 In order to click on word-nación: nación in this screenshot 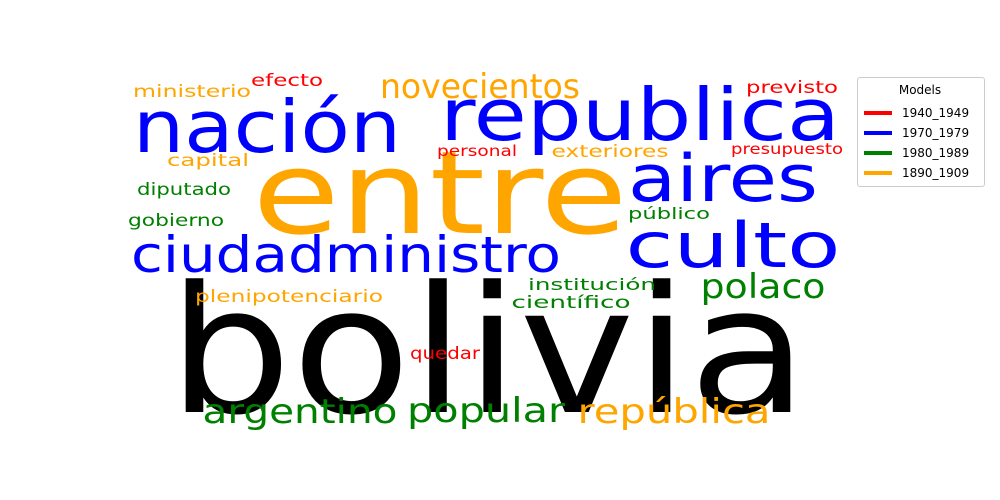, I will do `click(267, 127)`.